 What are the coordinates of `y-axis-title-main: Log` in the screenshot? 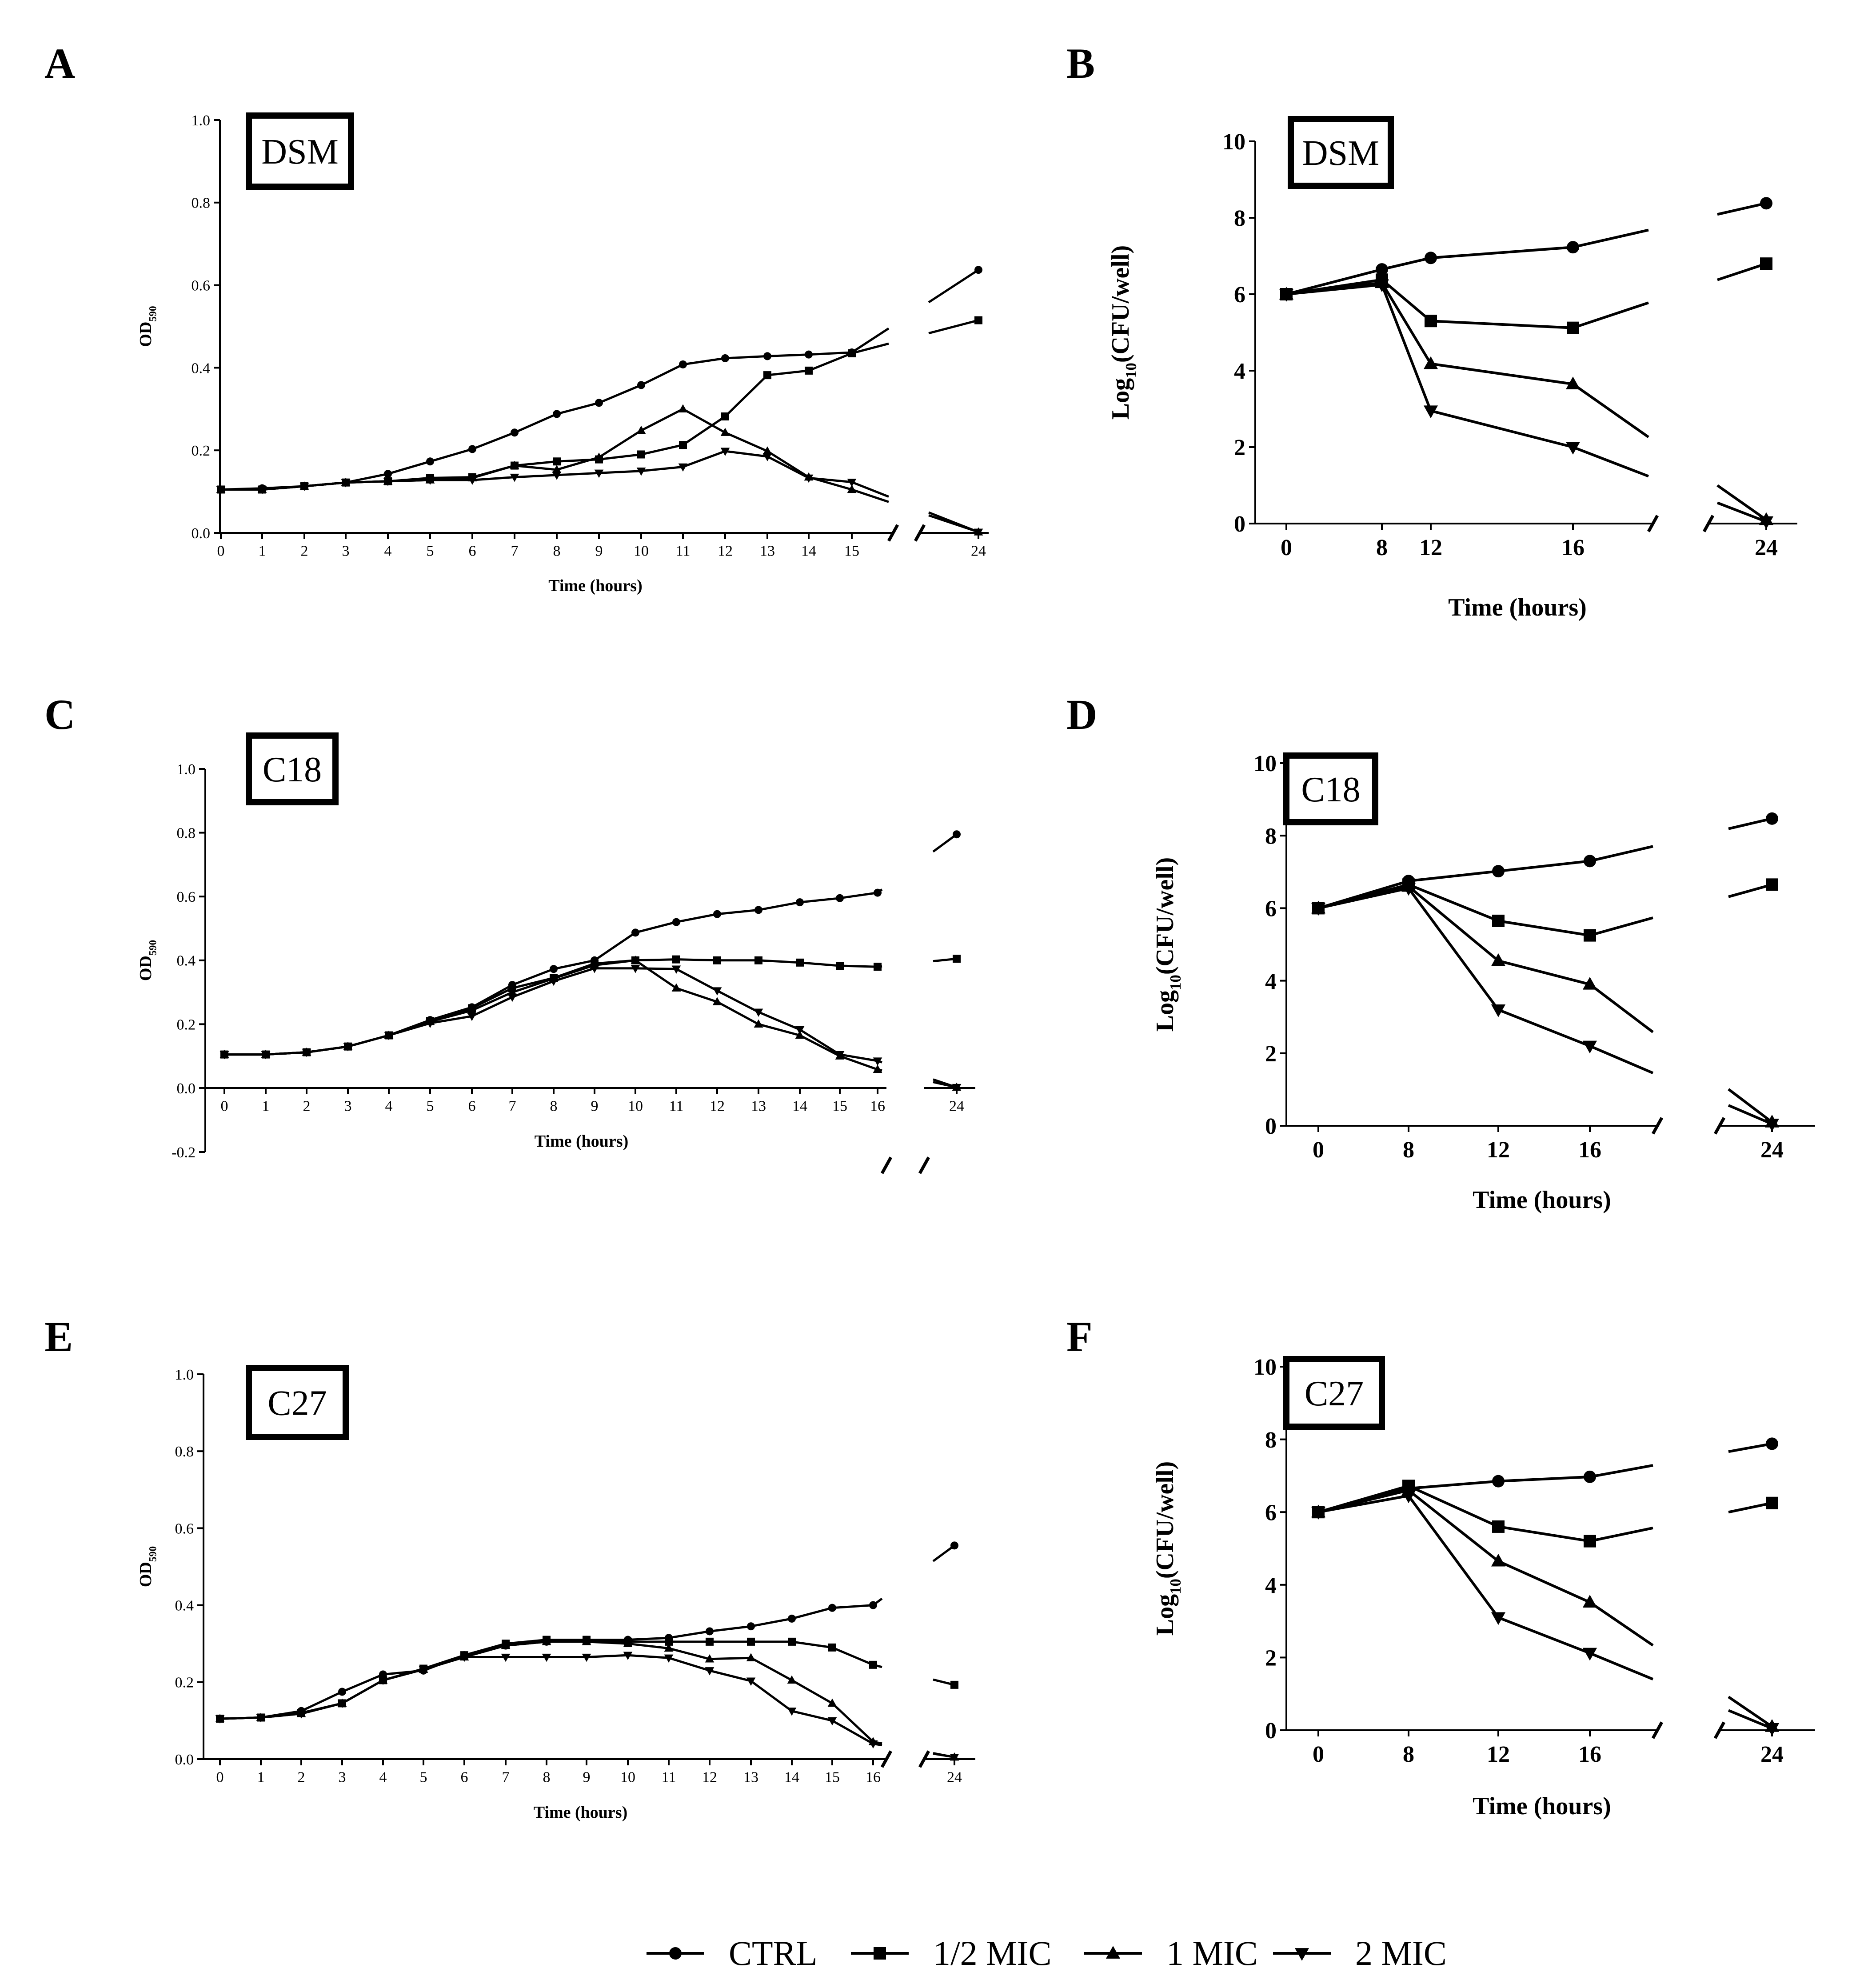 It's located at (1120, 399).